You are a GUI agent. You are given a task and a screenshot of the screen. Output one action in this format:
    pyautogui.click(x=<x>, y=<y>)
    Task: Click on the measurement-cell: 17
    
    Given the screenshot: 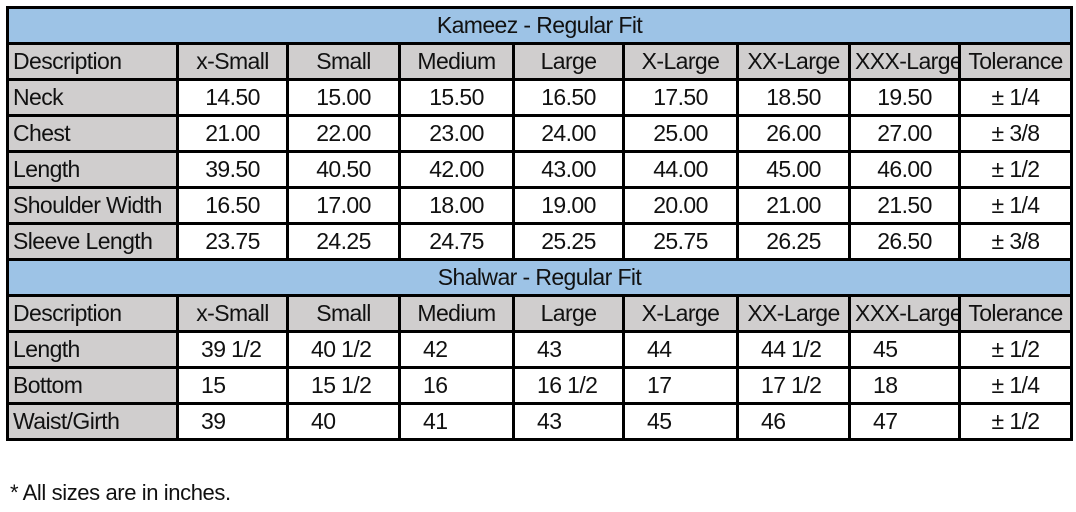 What is the action you would take?
    pyautogui.click(x=680, y=385)
    